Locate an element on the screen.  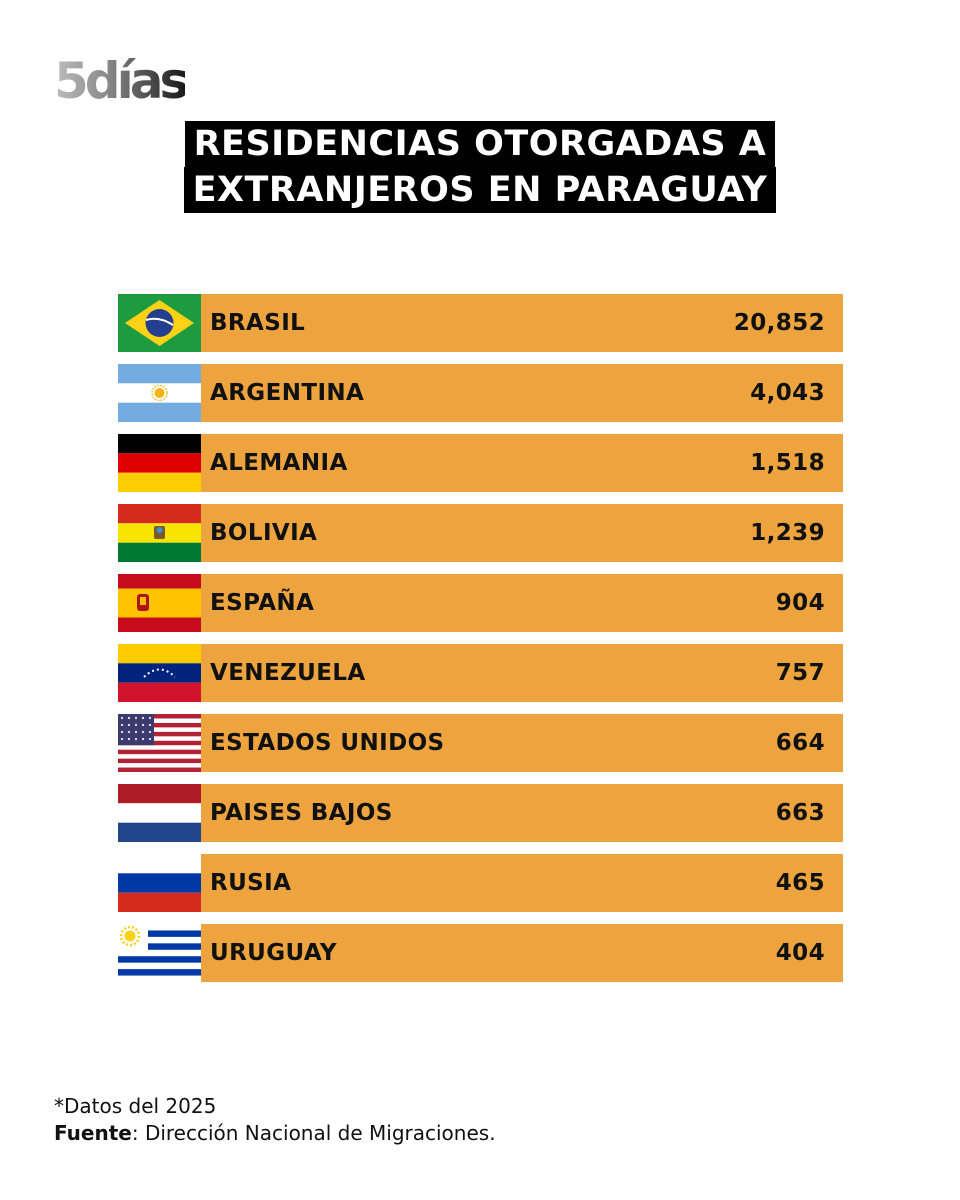
brand-logo: 5días is located at coordinates (121, 81).